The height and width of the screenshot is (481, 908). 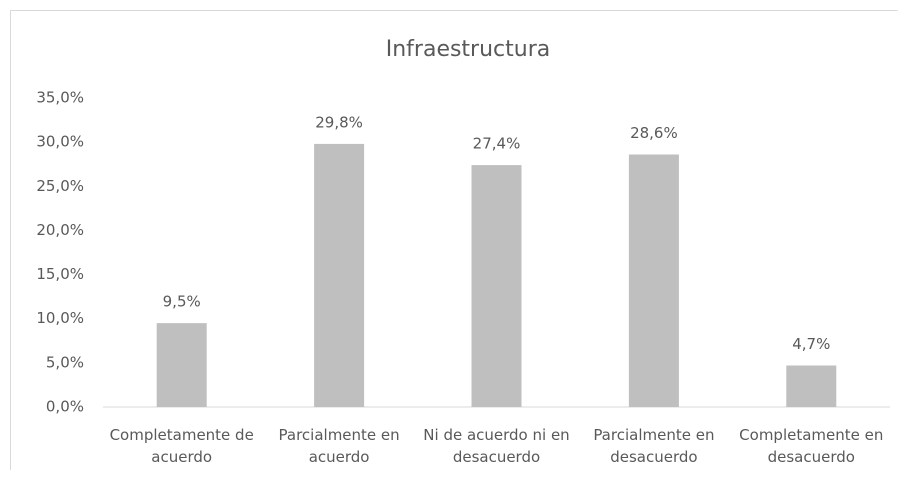 What do you see at coordinates (339, 446) in the screenshot?
I see `x-tick-label: Parcialmente en acuerdo` at bounding box center [339, 446].